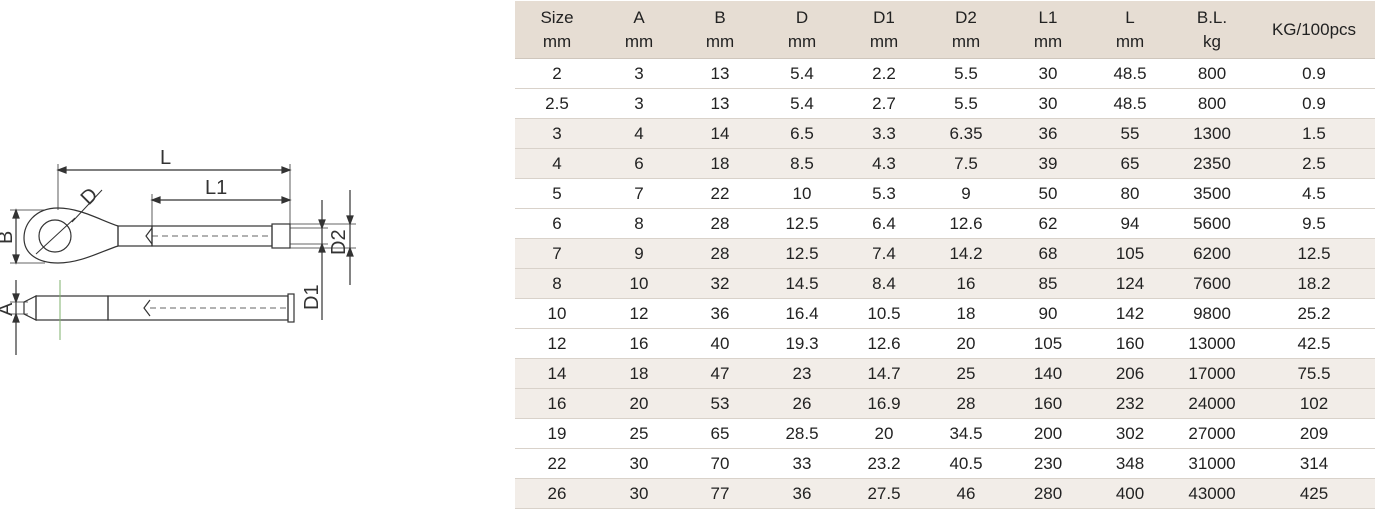  I want to click on table-cell: 14.7, so click(884, 373).